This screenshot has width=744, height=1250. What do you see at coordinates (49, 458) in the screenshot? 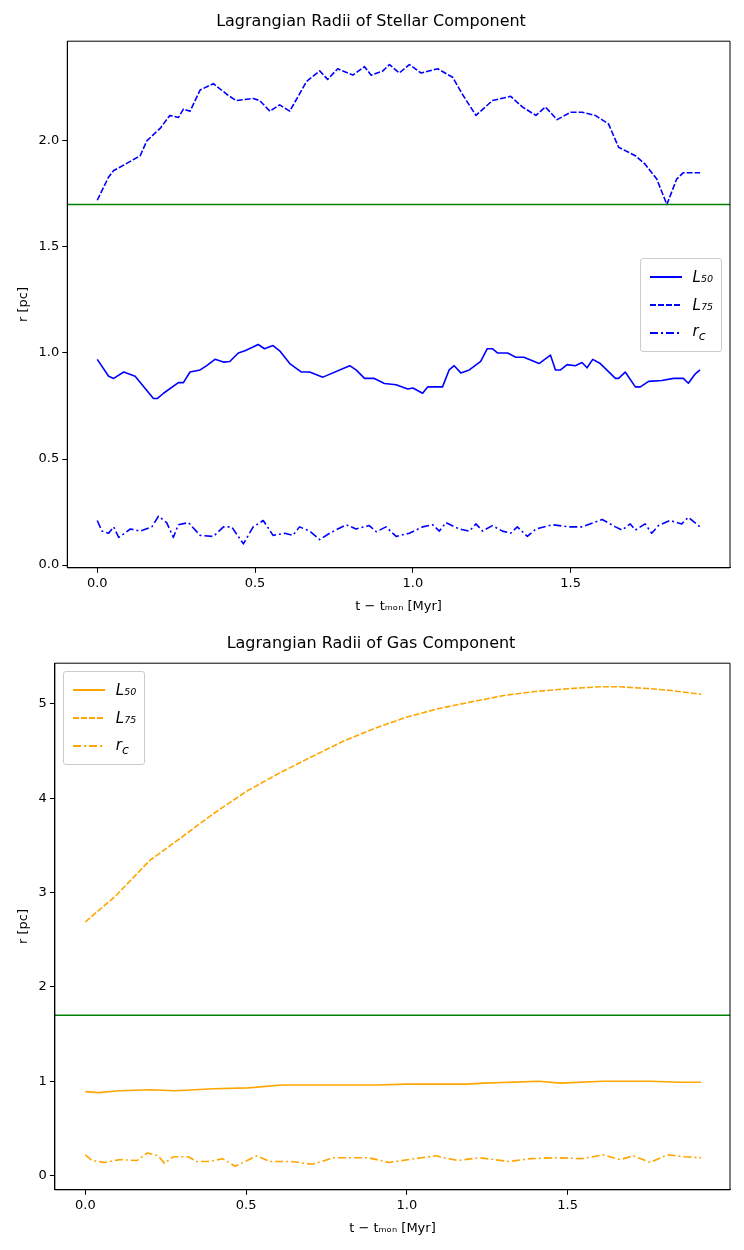
I see `y-tick-label: 0.5` at bounding box center [49, 458].